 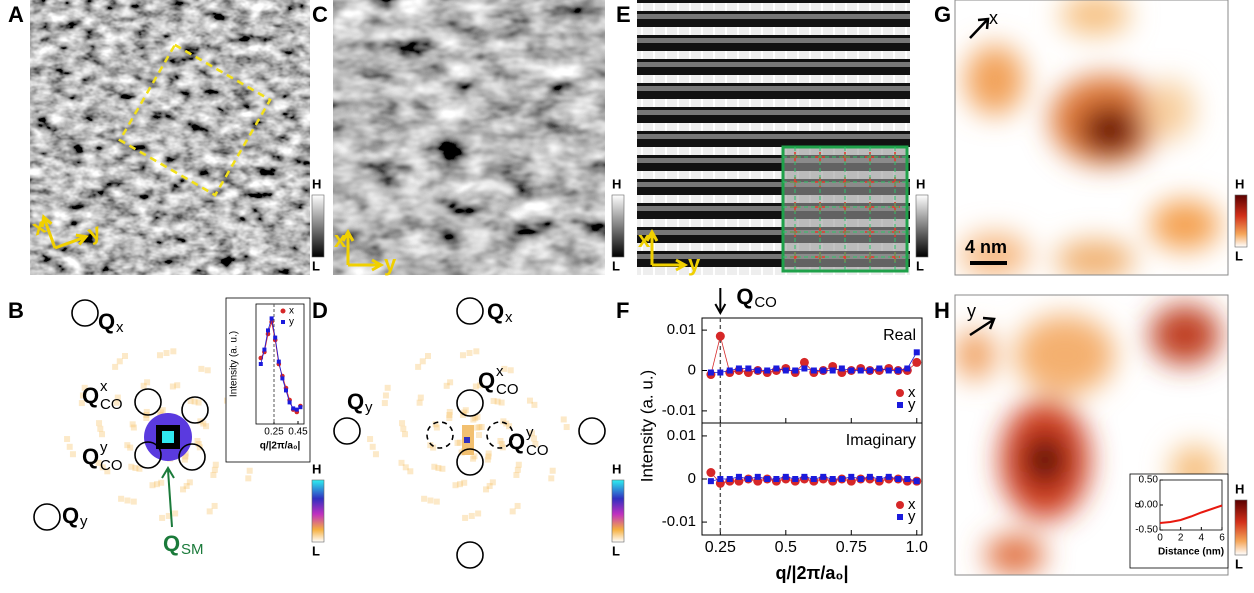 What do you see at coordinates (1160, 538) in the screenshot?
I see `x-tick-label: 0` at bounding box center [1160, 538].